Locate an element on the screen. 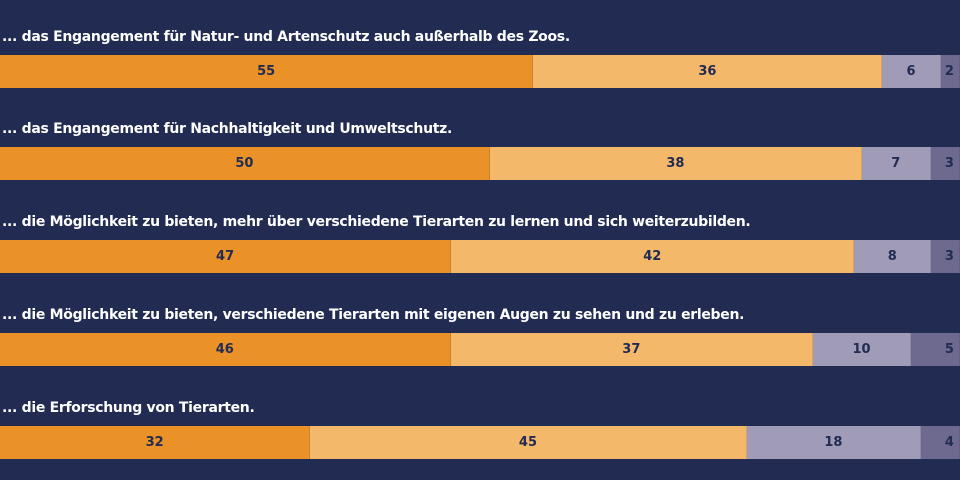  data-label: 8 is located at coordinates (892, 256).